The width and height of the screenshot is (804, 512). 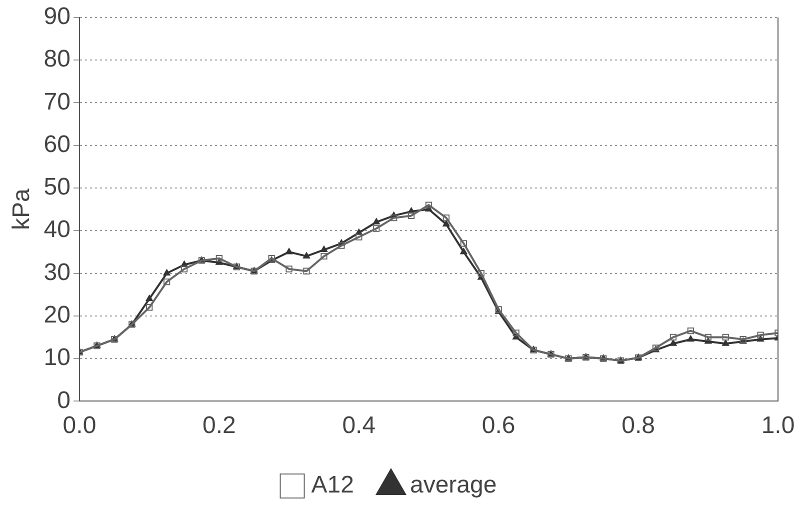 I want to click on y-tick-label: 50, so click(x=57, y=187).